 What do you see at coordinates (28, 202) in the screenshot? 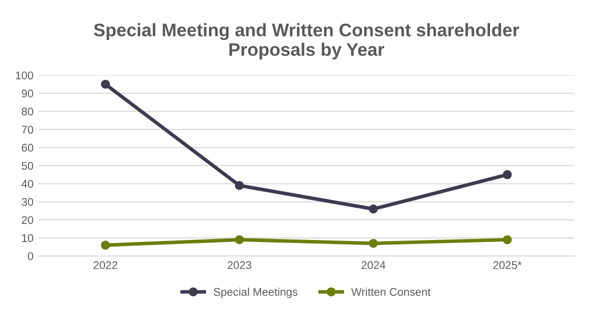
I see `y-tick-label: 30` at bounding box center [28, 202].